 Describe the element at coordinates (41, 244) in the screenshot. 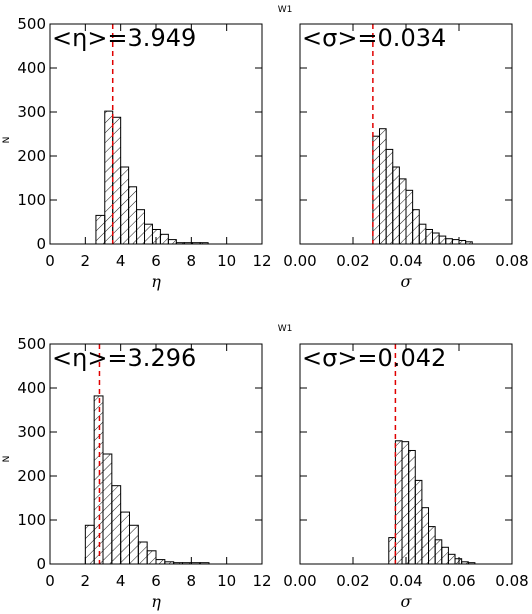

I see `y-tick-label: 0` at that location.